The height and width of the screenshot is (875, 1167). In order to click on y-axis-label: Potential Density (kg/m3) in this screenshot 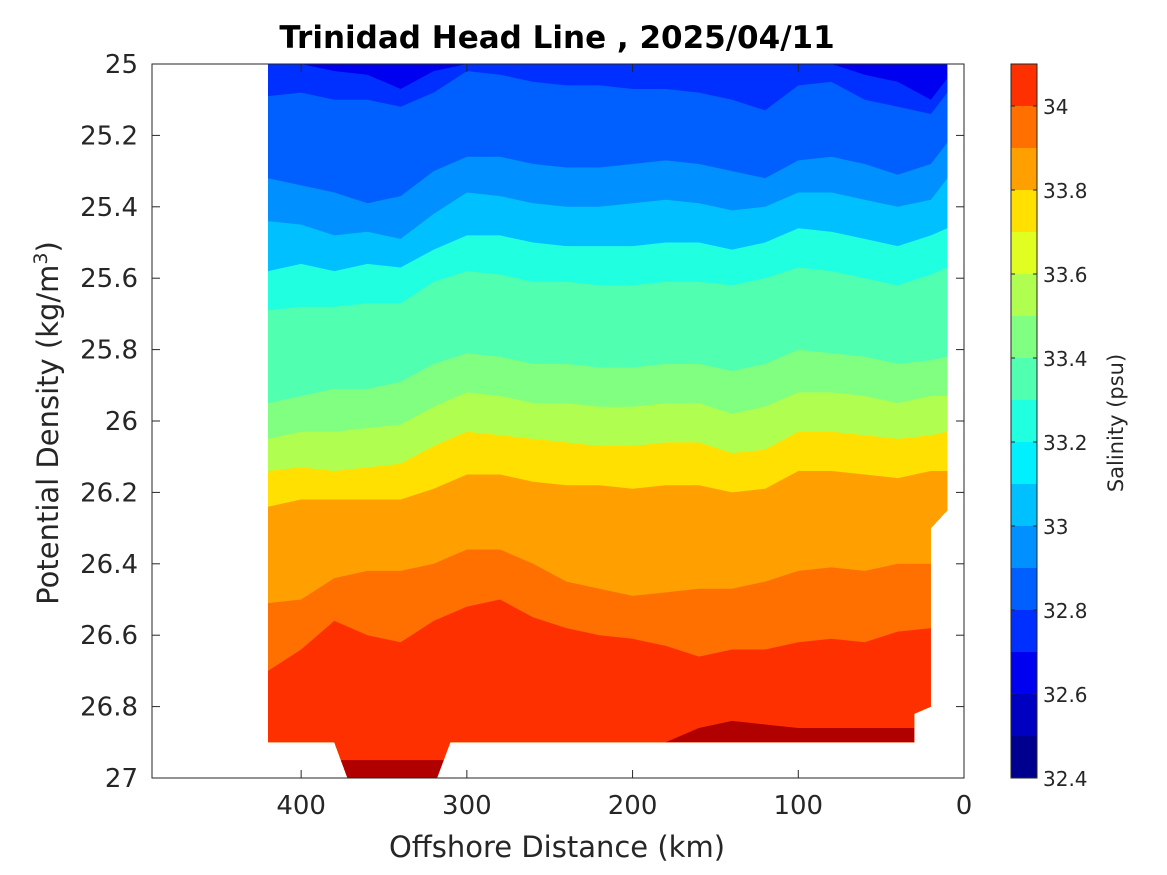, I will do `click(47, 423)`.